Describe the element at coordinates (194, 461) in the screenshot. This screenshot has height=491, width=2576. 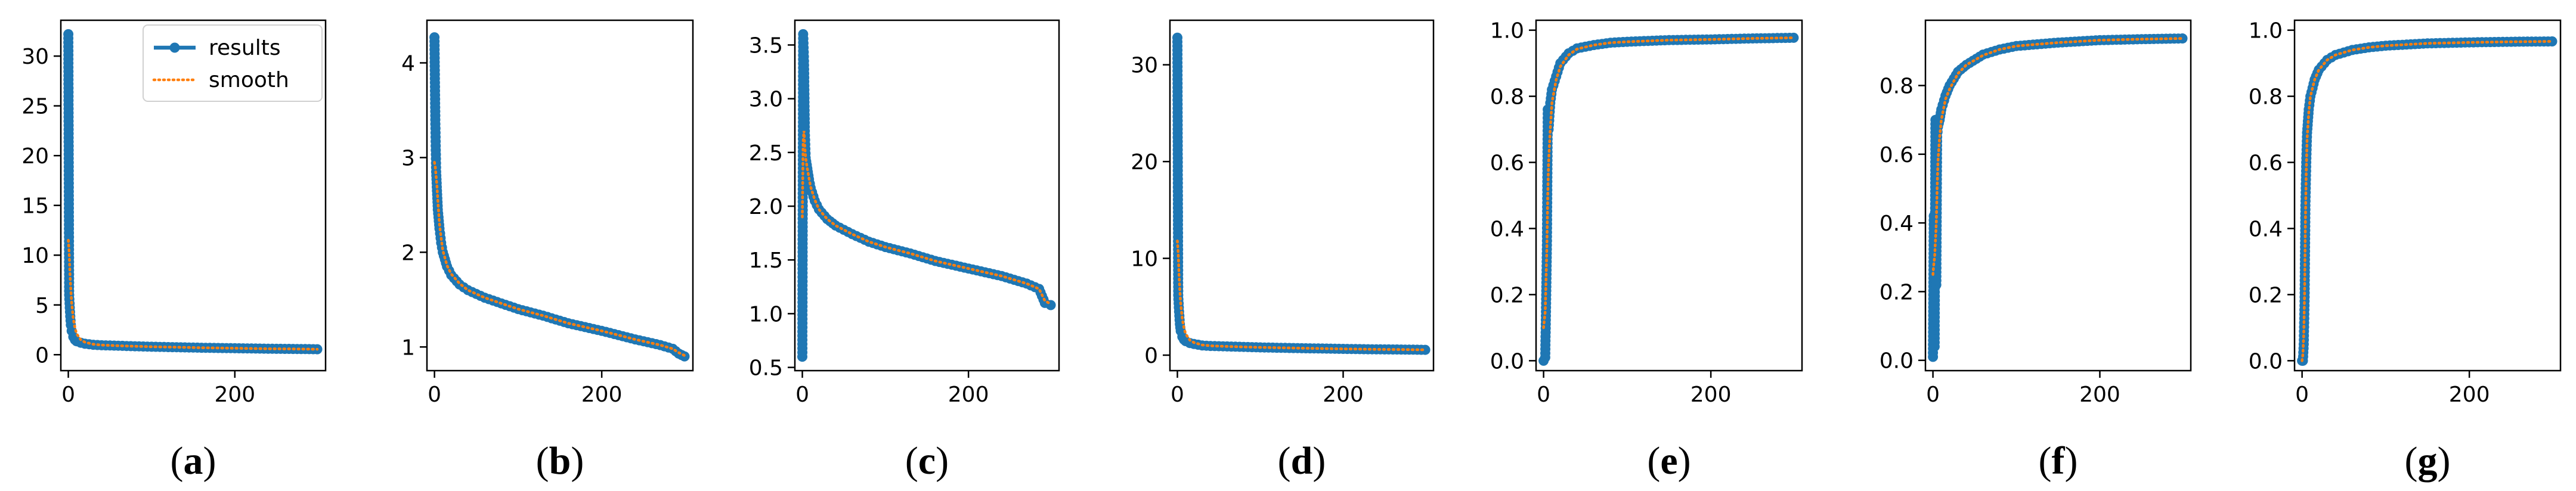
I see `panel-caption: (a)` at that location.